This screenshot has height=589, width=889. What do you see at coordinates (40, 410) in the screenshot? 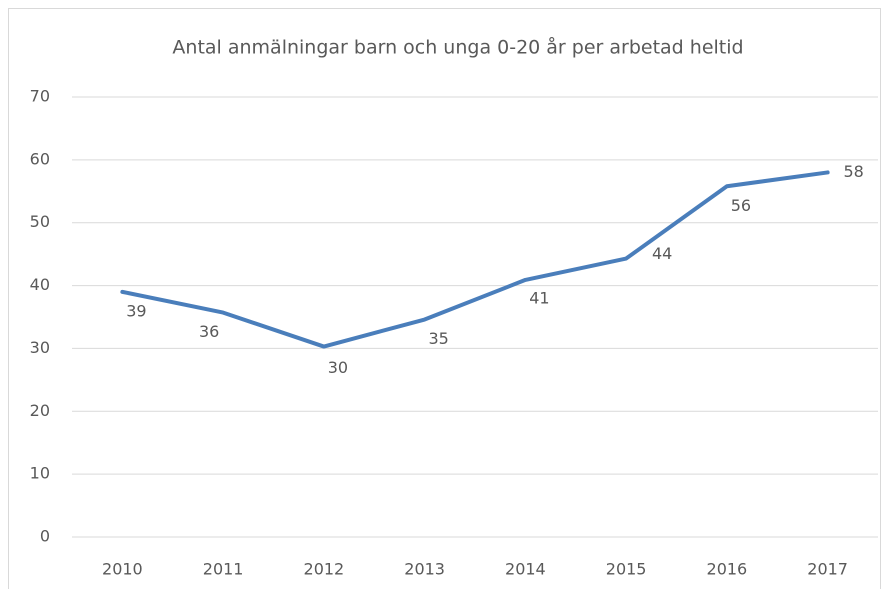
I see `y-tick-label: 20` at bounding box center [40, 410].